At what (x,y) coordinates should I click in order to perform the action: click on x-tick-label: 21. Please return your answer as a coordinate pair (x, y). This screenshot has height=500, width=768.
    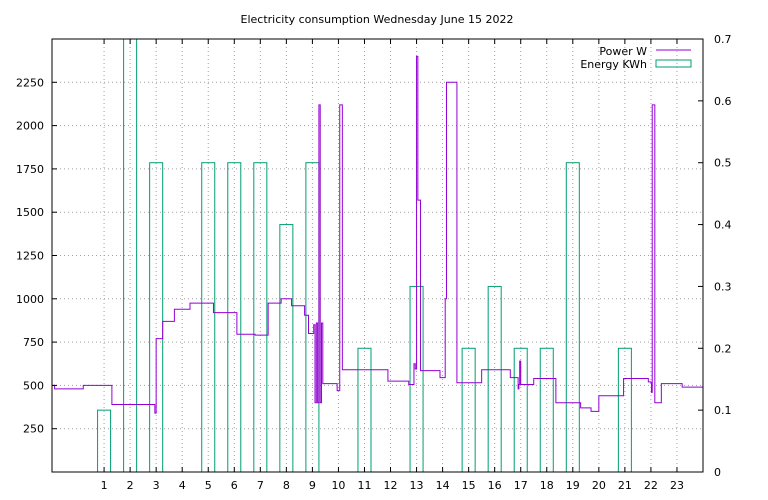
    Looking at the image, I should click on (625, 485).